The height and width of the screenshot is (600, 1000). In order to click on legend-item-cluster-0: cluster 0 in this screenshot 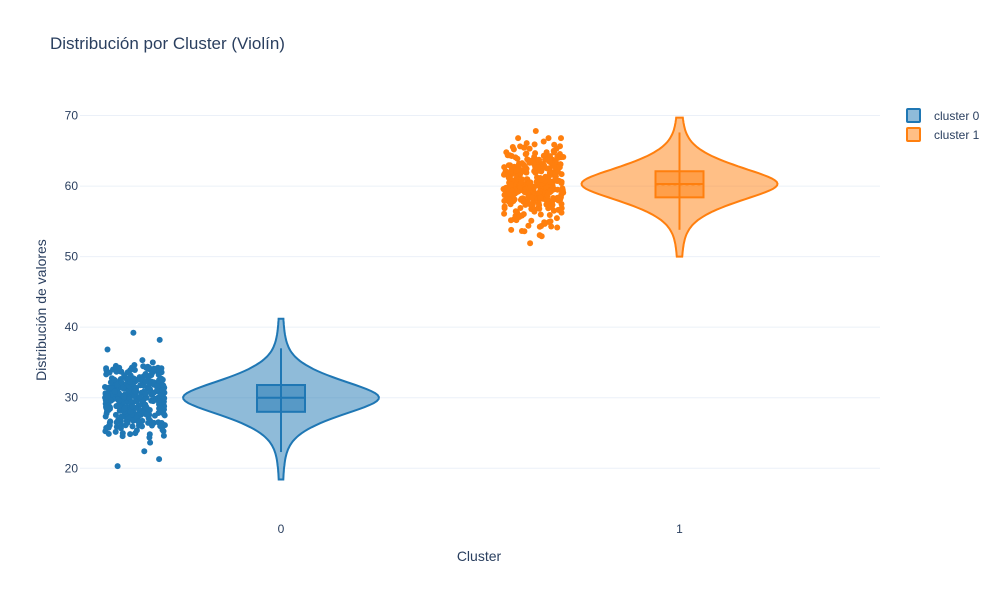, I will do `click(942, 115)`.